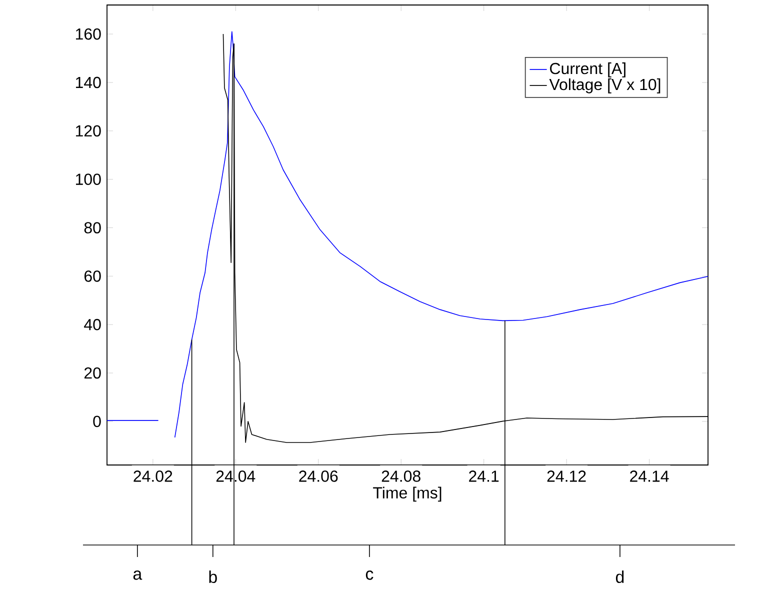  Describe the element at coordinates (318, 476) in the screenshot. I see `x-tick-label: 24.06` at that location.